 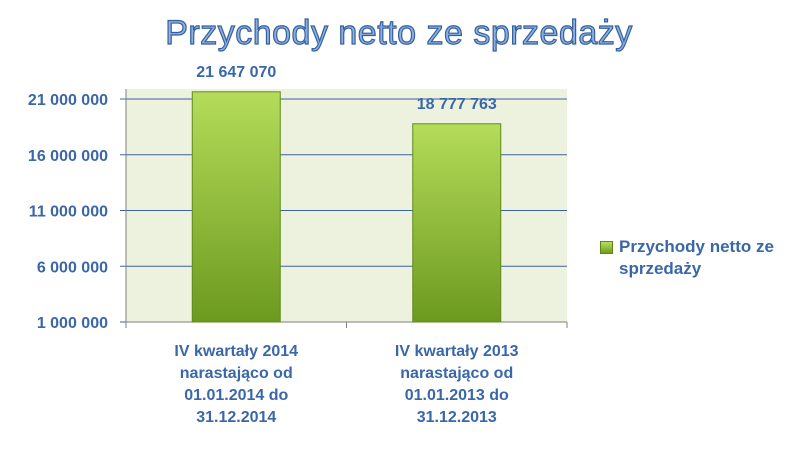 What do you see at coordinates (236, 72) in the screenshot?
I see `data-label: 21 647 070` at bounding box center [236, 72].